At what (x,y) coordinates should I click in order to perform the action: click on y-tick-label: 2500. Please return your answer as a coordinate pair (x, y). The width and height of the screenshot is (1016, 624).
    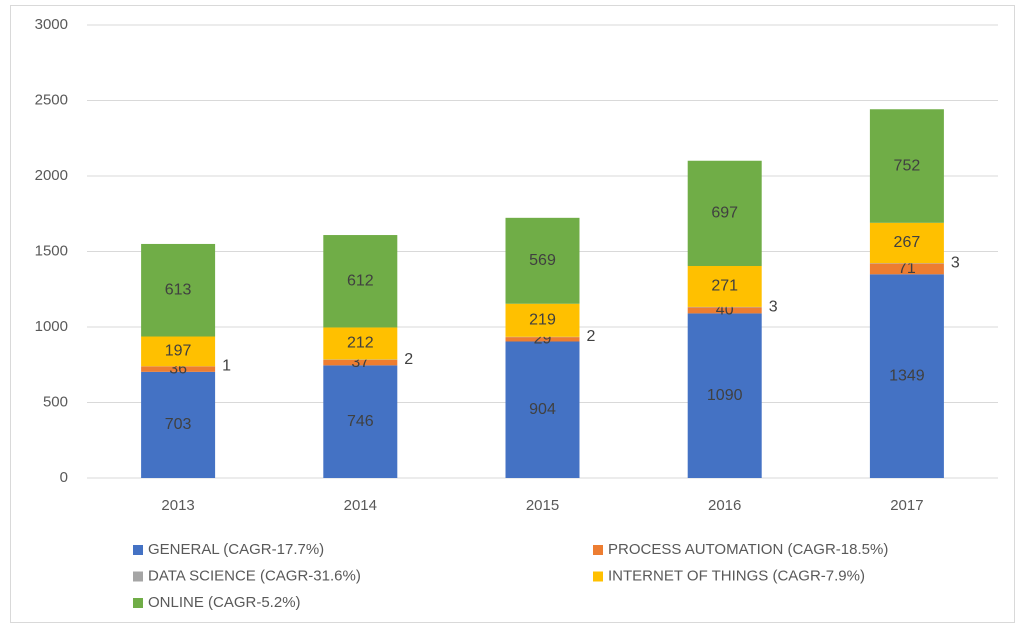
    Looking at the image, I should click on (51, 99).